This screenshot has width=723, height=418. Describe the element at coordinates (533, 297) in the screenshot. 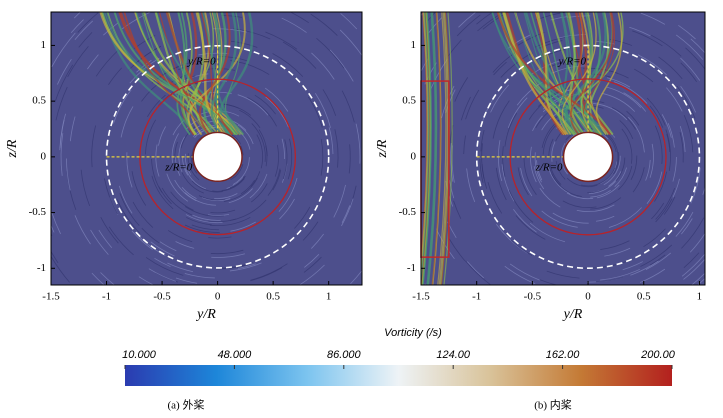

I see `x-tick-label: -0.5` at that location.